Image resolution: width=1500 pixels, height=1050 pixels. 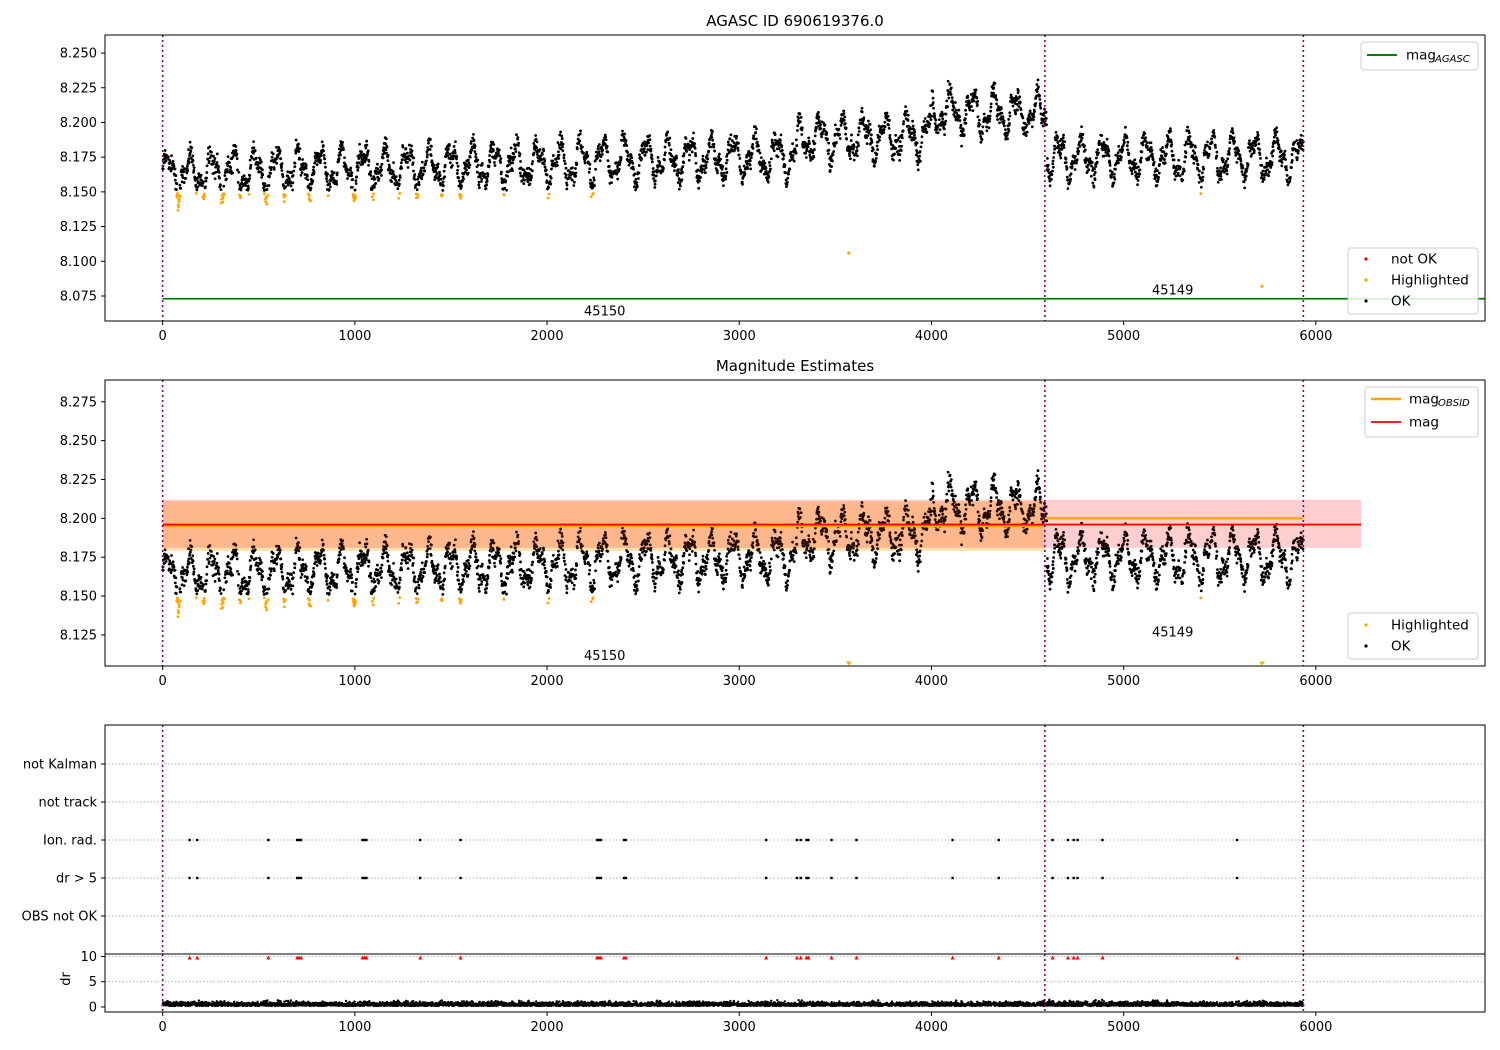 I want to click on y-tick-label: 8.100, so click(x=78, y=262).